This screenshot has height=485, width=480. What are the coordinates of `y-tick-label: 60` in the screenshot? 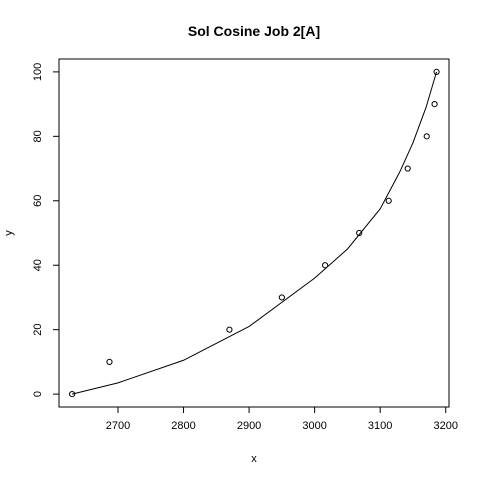 It's located at (38, 201).